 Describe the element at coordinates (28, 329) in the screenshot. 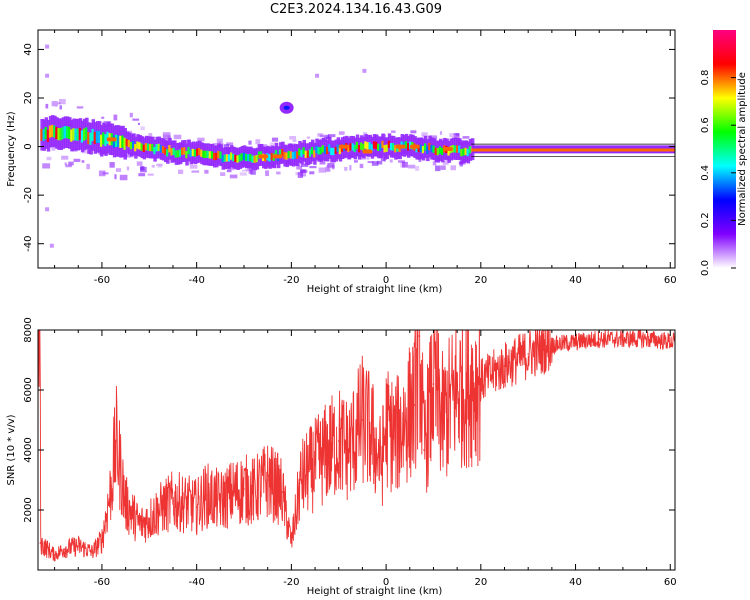

I see `bottom-panel-ytick-label: 8000` at that location.